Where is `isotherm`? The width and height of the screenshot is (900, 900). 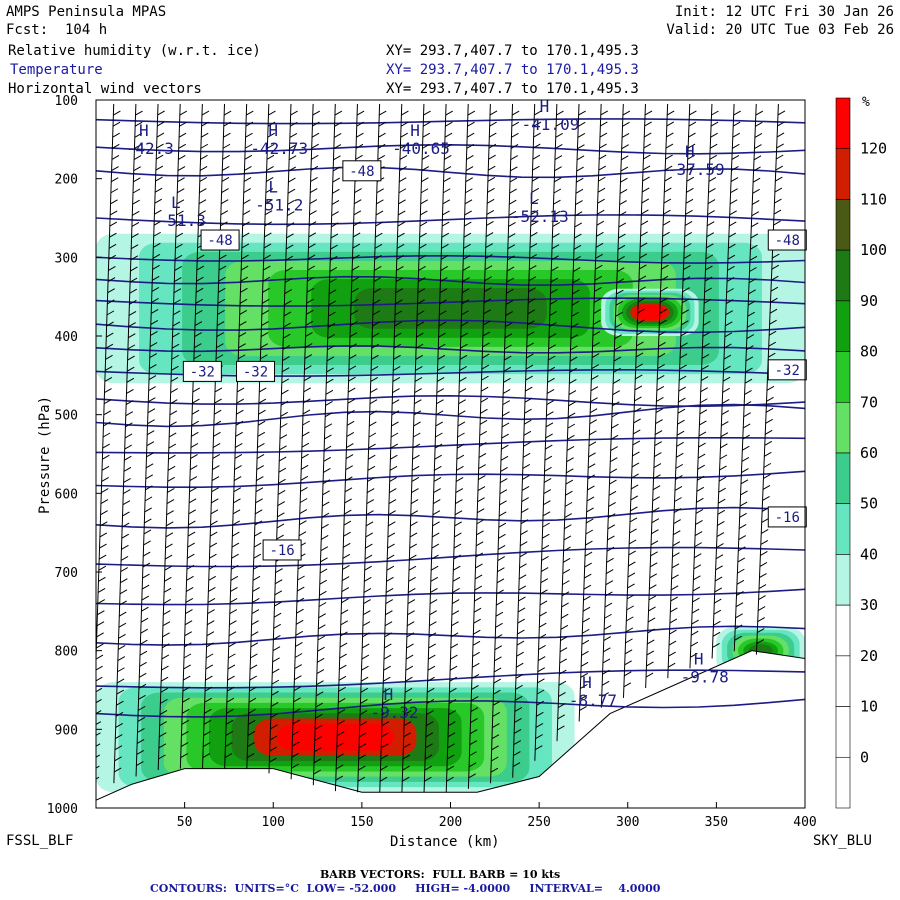
isotherm is located at coordinates (450, 302).